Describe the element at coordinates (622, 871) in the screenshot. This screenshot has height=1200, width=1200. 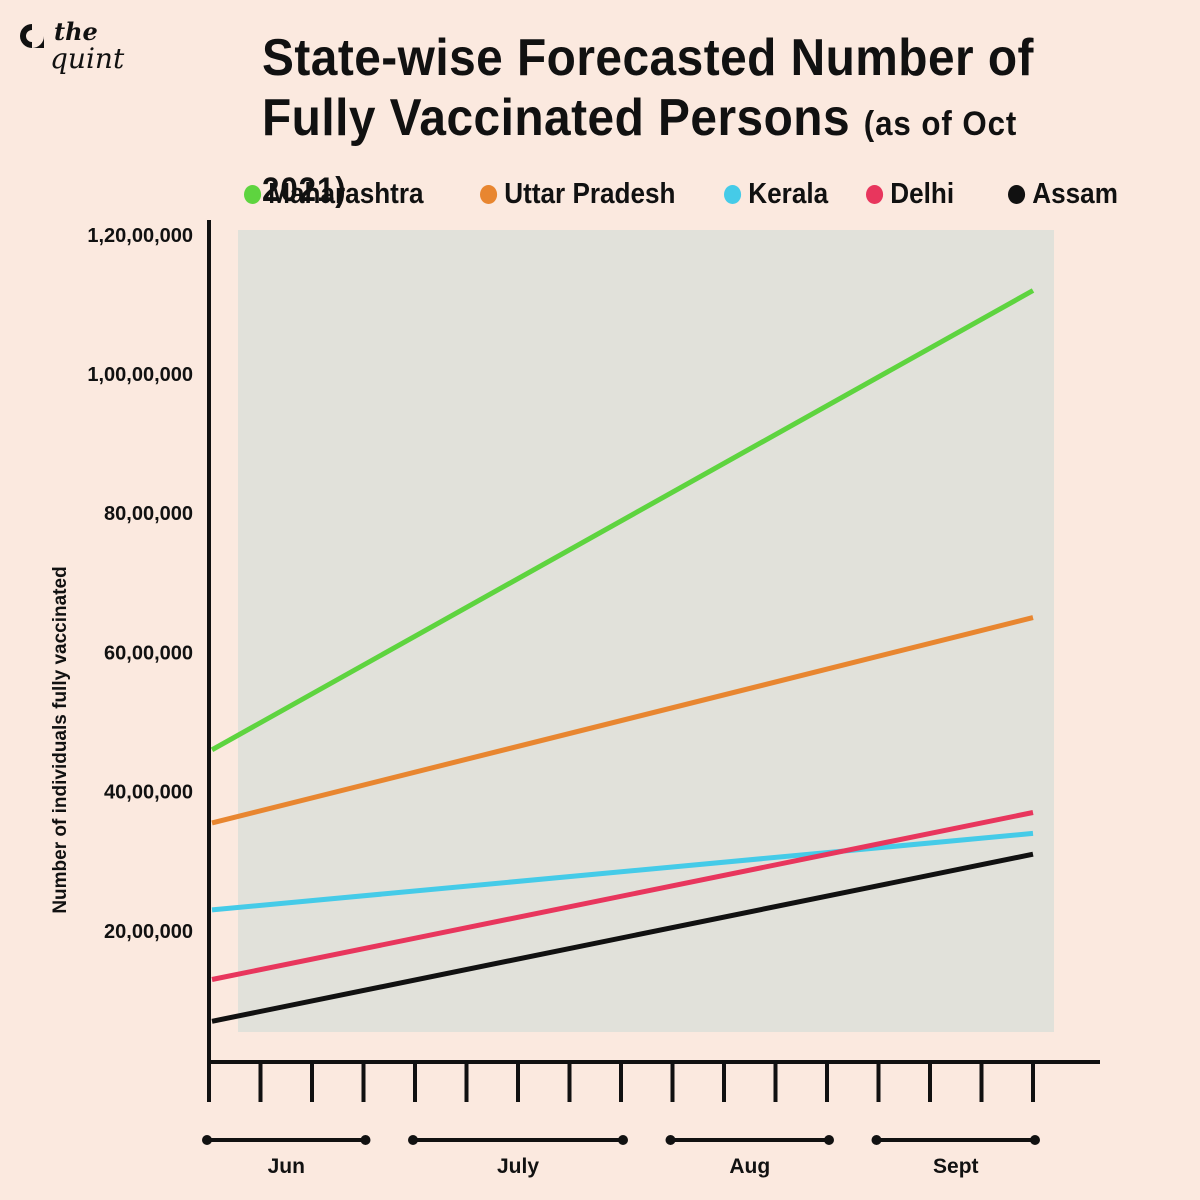
I see `series-line-kerala` at that location.